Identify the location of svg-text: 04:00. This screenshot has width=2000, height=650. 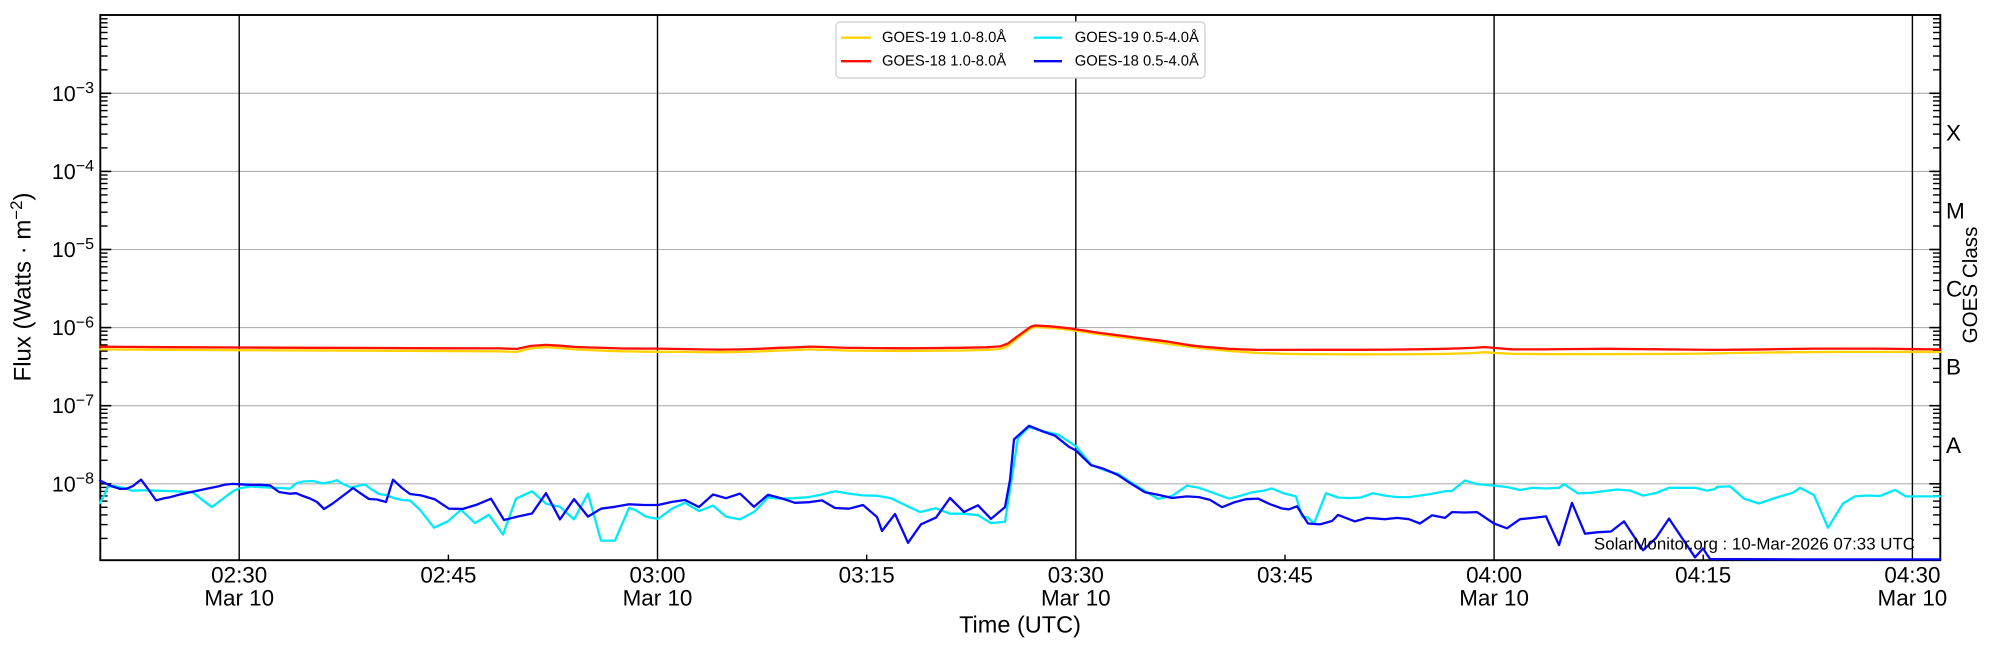
(1494, 574).